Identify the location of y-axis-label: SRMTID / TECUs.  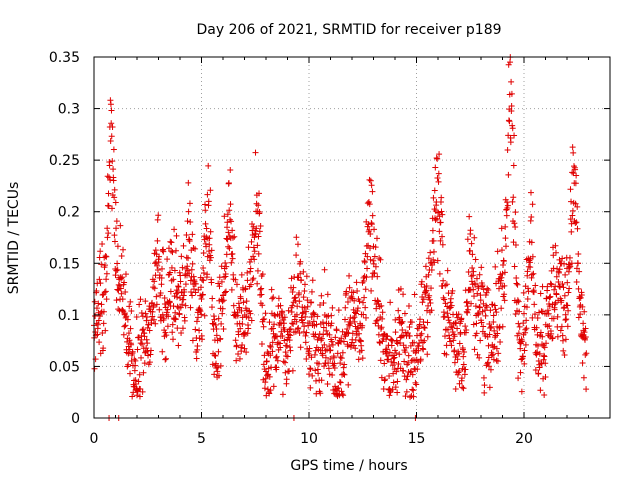
(14, 238).